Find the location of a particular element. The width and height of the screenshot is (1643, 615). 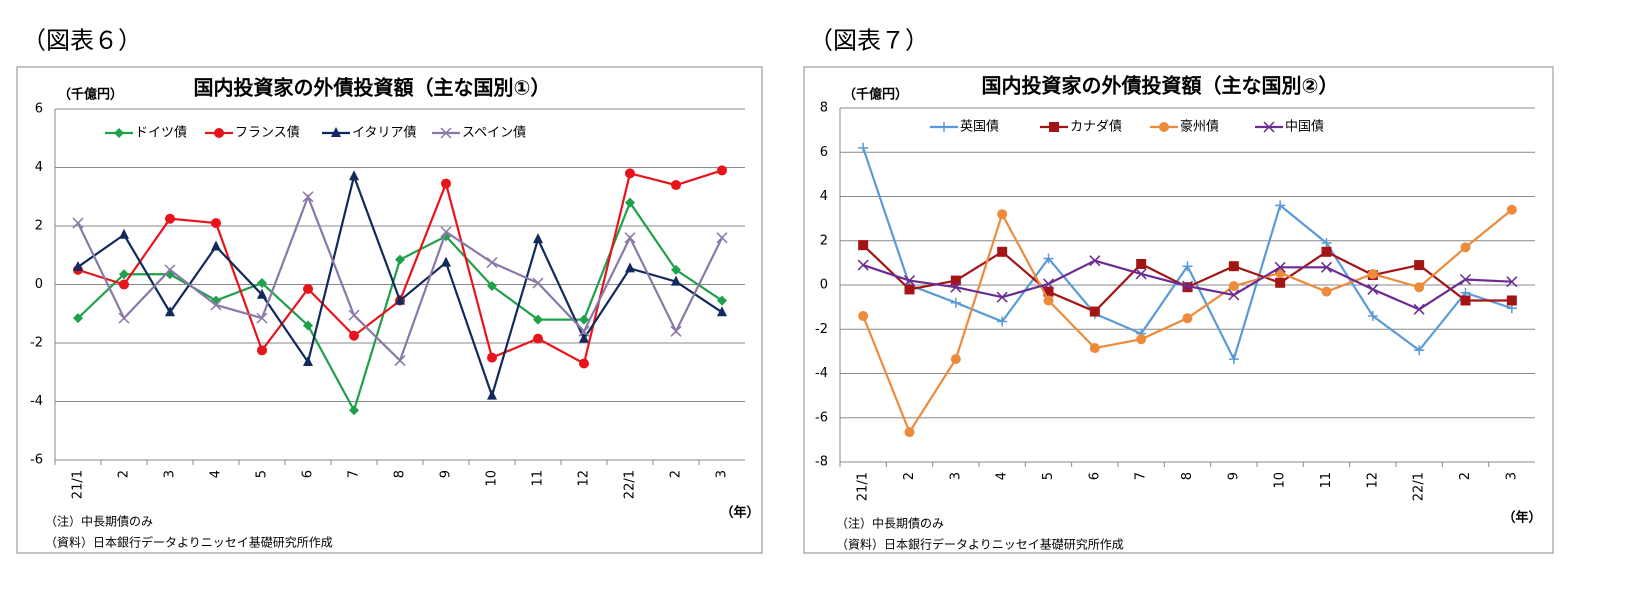

x-tick-label: 21/1 is located at coordinates (78, 484).